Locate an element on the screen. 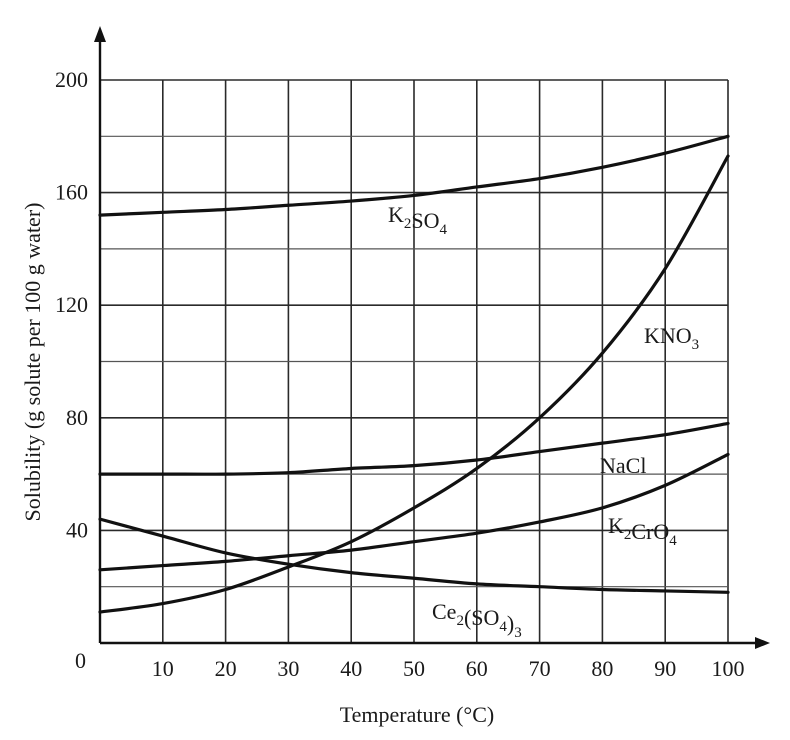  y-tick-label: 120 is located at coordinates (71, 304).